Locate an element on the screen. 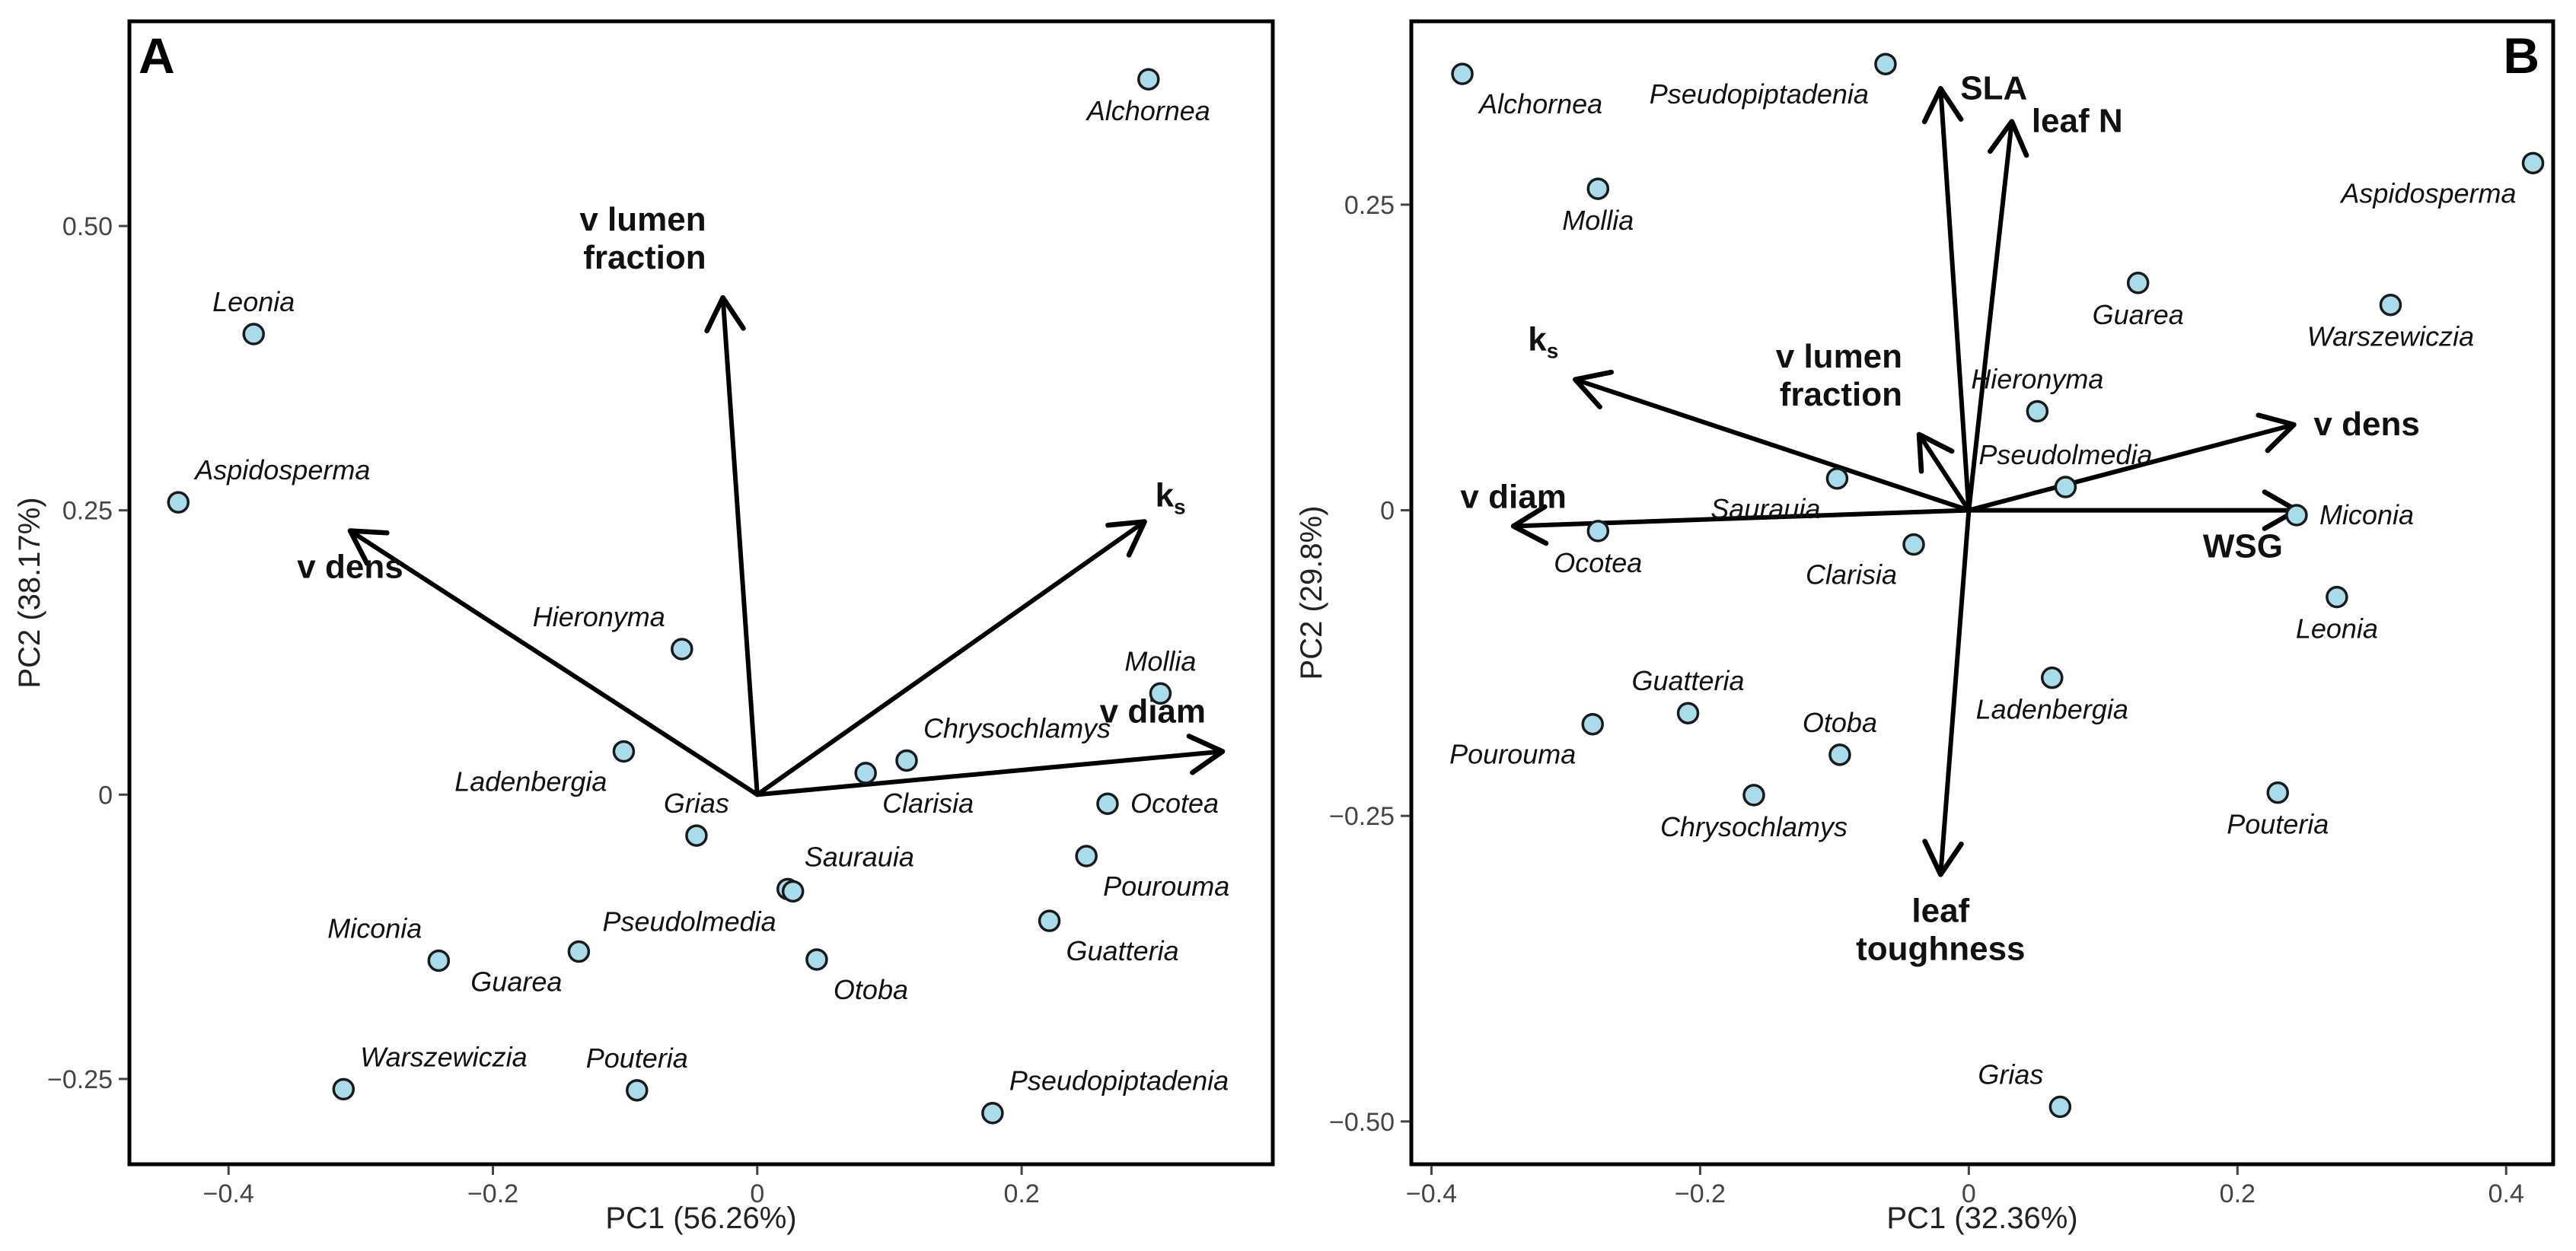  panel-b-vector-v-dens is located at coordinates (2131, 462).